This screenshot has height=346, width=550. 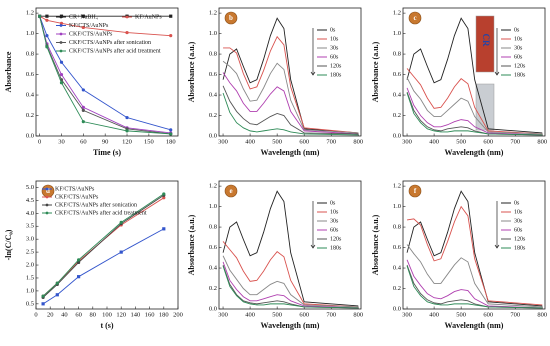 I want to click on inset-photos: CR, so click(x=485, y=73).